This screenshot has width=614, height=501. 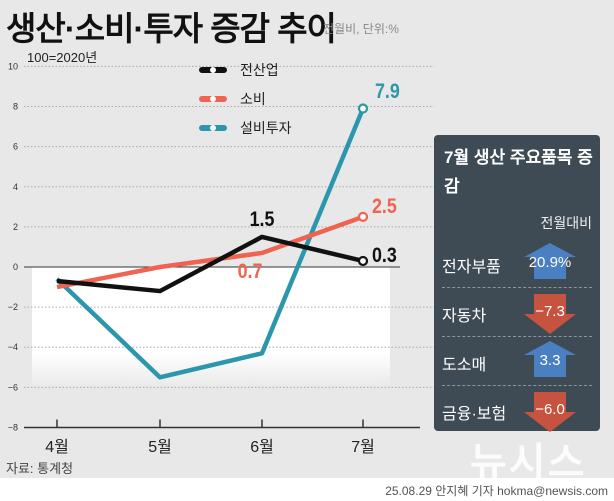 I want to click on y-tick-label: 4, so click(x=15, y=187).